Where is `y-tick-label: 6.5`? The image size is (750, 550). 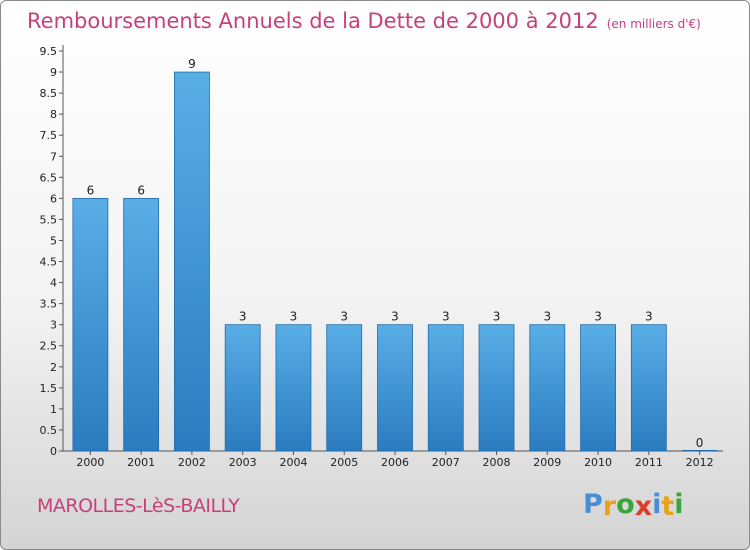
y-tick-label: 6.5 is located at coordinates (49, 177).